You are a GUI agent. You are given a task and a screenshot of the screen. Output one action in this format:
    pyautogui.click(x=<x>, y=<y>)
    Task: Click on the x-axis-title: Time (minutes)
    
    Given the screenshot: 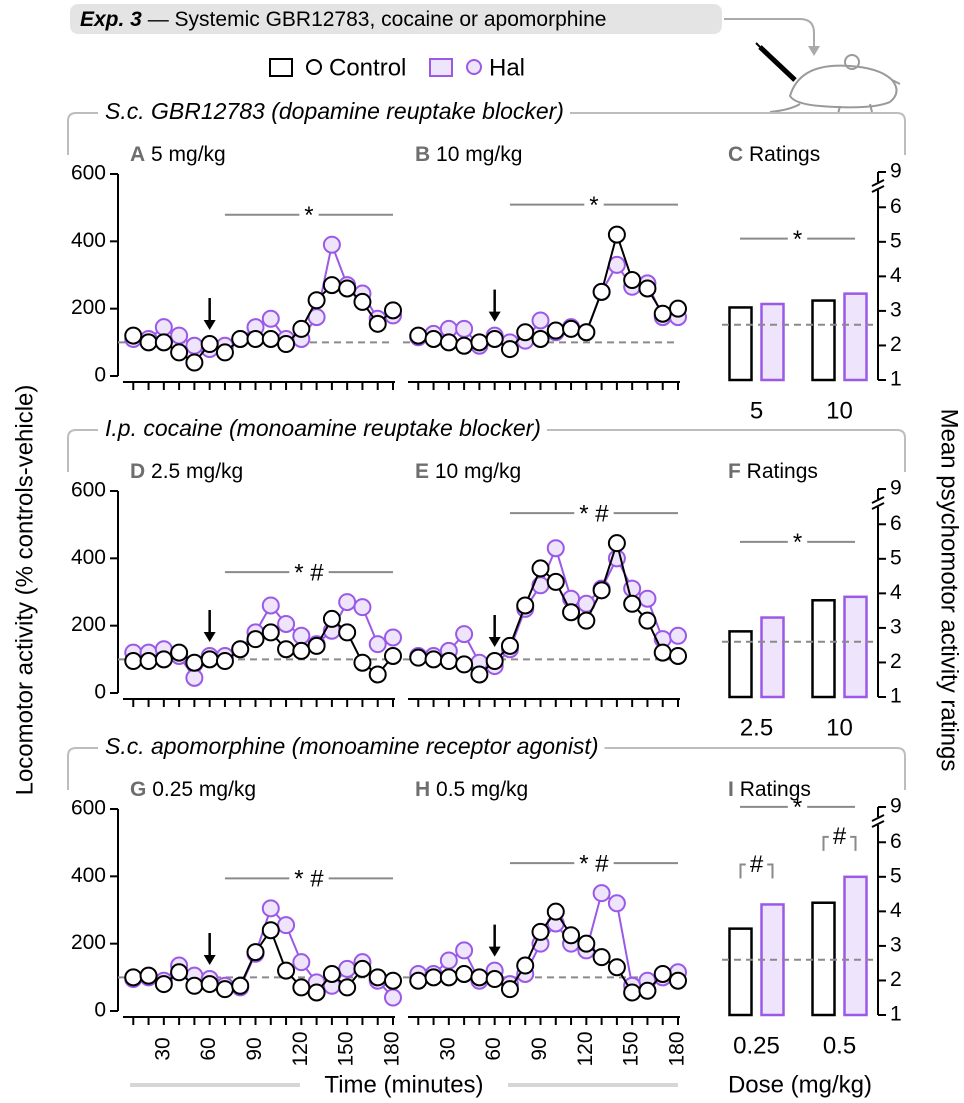 What is the action you would take?
    pyautogui.click(x=403, y=1084)
    